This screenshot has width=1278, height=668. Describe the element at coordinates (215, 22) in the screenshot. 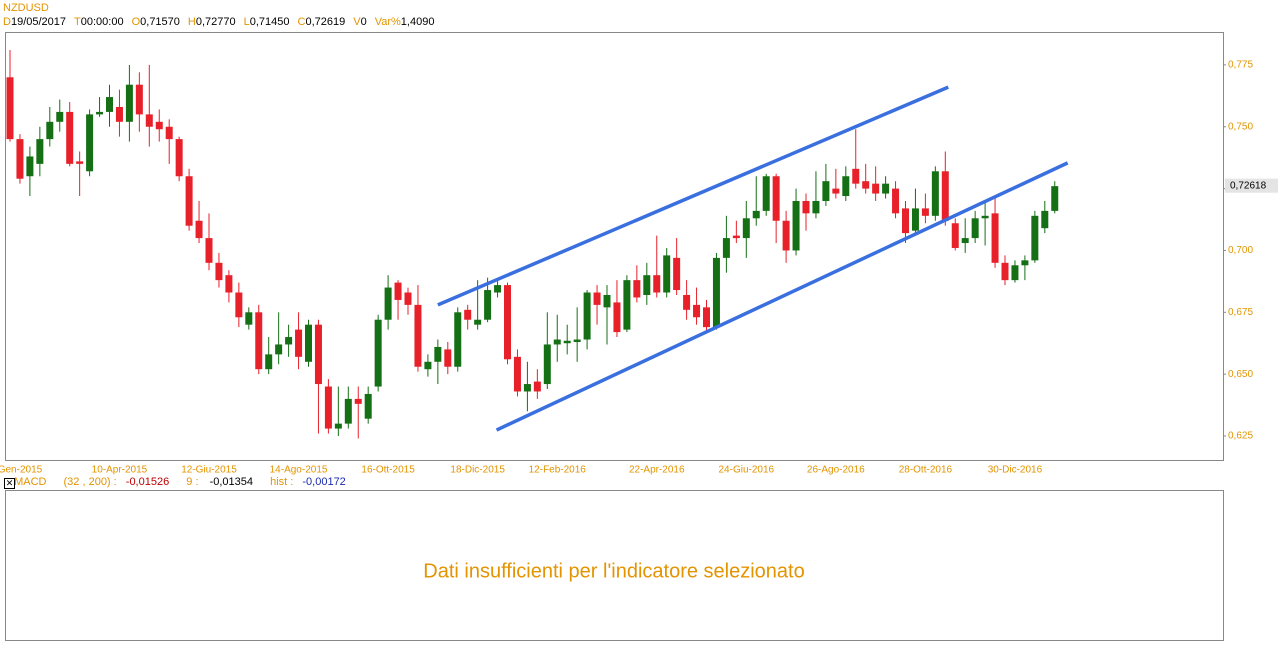

I see `info-value: 0,72770` at that location.